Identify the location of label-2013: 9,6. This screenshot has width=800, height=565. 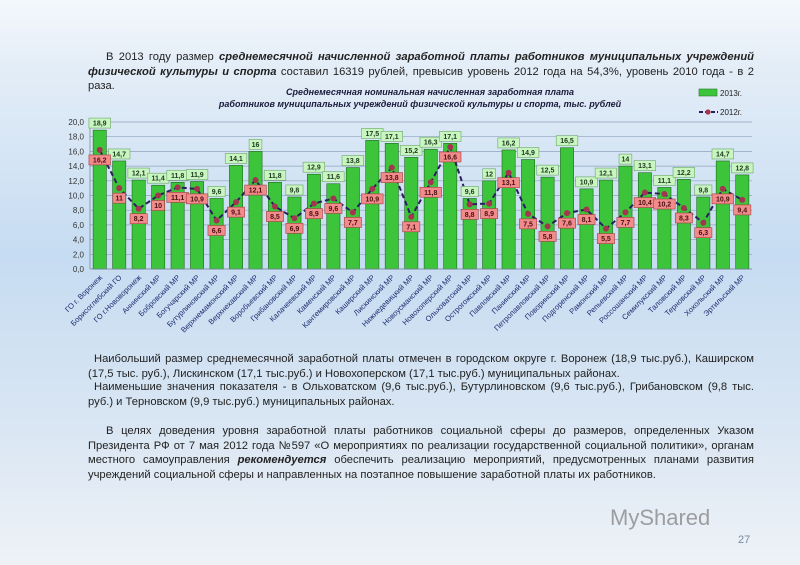
(470, 192).